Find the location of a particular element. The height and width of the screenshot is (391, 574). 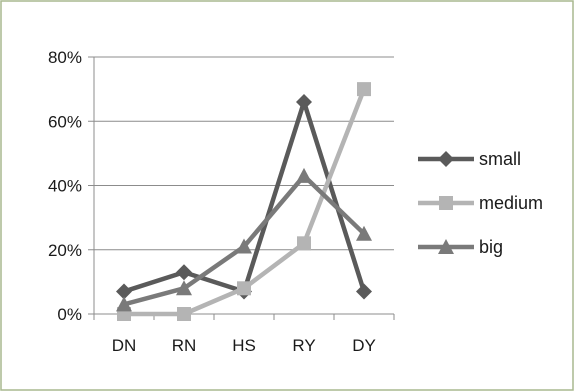

y-tick-label: 40% is located at coordinates (65, 186).